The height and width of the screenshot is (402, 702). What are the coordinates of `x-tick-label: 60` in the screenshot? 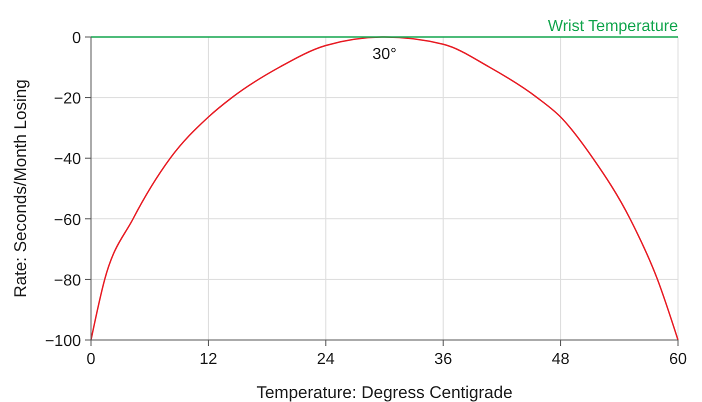 It's located at (678, 359).